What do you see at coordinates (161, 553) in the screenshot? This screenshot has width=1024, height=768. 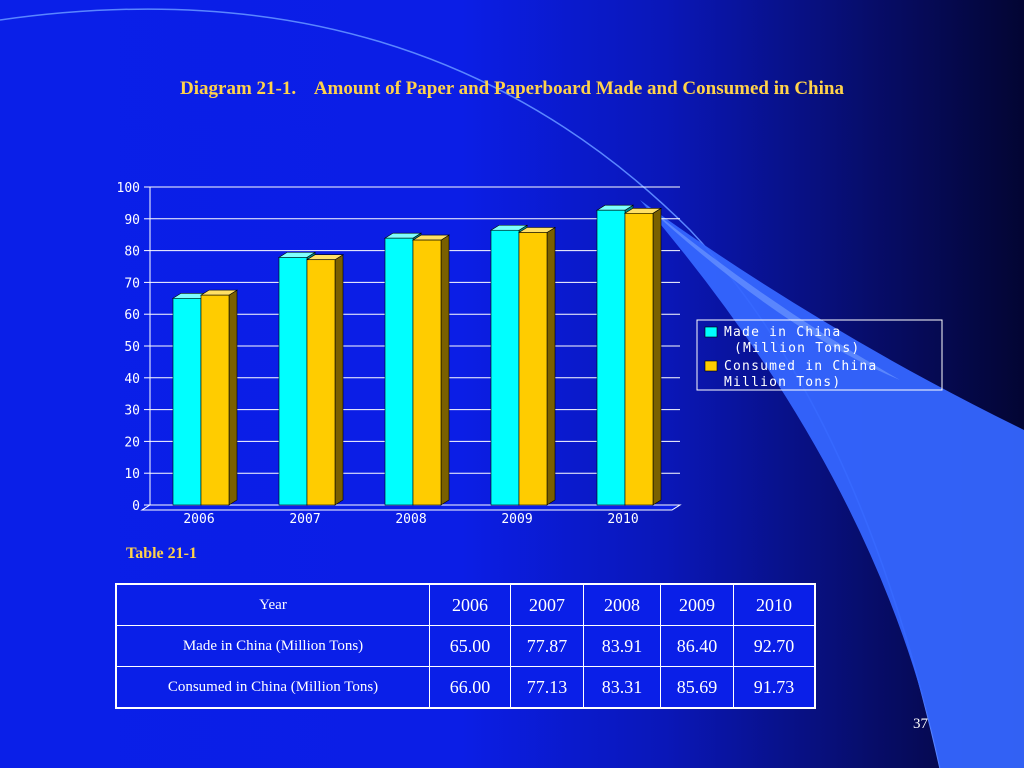 I see `table-caption: Table 21-1` at bounding box center [161, 553].